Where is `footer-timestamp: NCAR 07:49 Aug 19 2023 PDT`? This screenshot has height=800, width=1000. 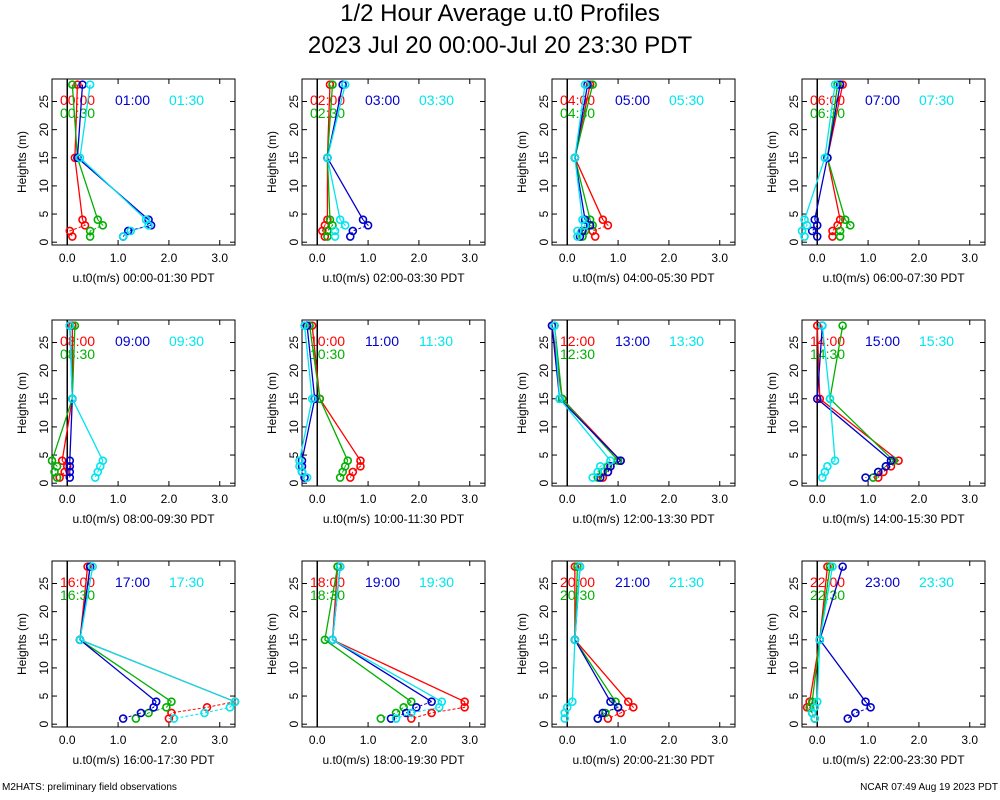 footer-timestamp: NCAR 07:49 Aug 19 2023 PDT is located at coordinates (929, 787).